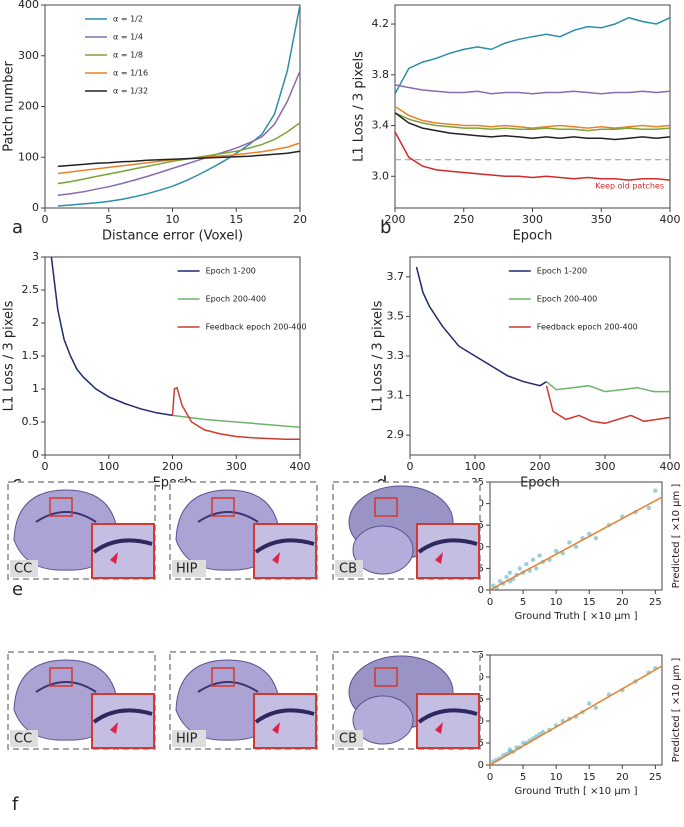 The width and height of the screenshot is (684, 827). Describe the element at coordinates (587, 327) in the screenshot. I see `legend-label: Feedback epoch 200-400` at that location.